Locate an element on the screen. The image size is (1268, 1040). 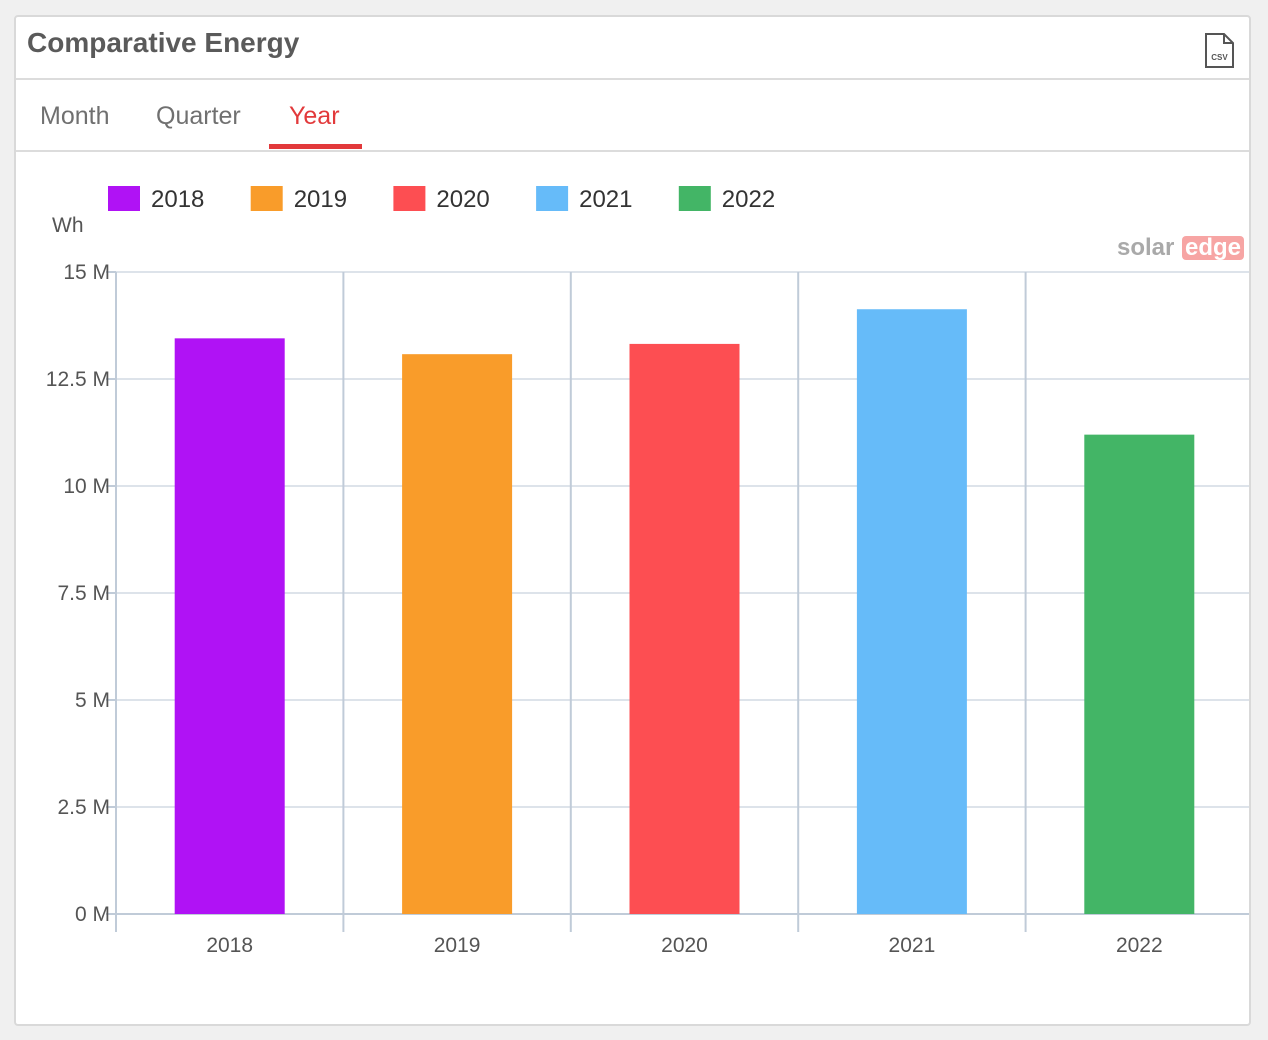
solaredge-logo: solar edge is located at coordinates (1180, 247).